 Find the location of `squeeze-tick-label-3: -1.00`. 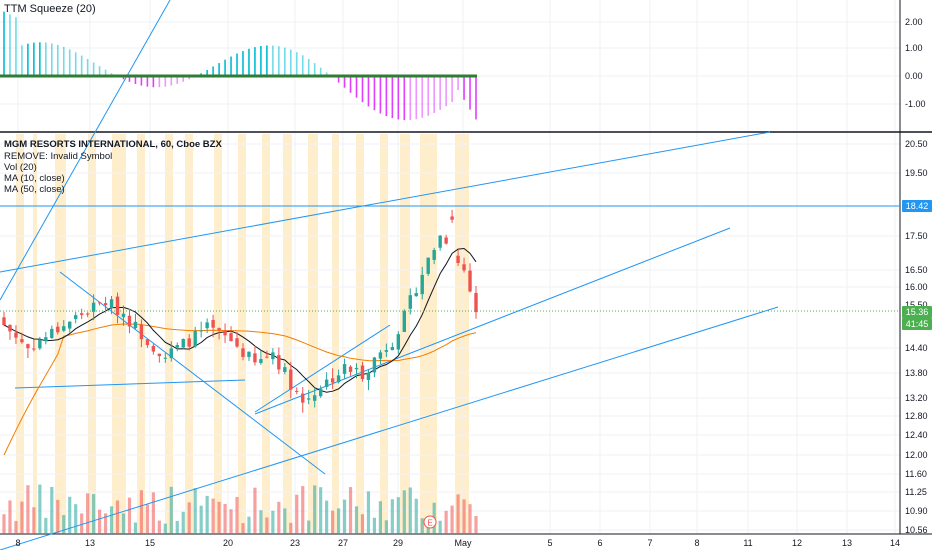

squeeze-tick-label-3: -1.00 is located at coordinates (915, 104).